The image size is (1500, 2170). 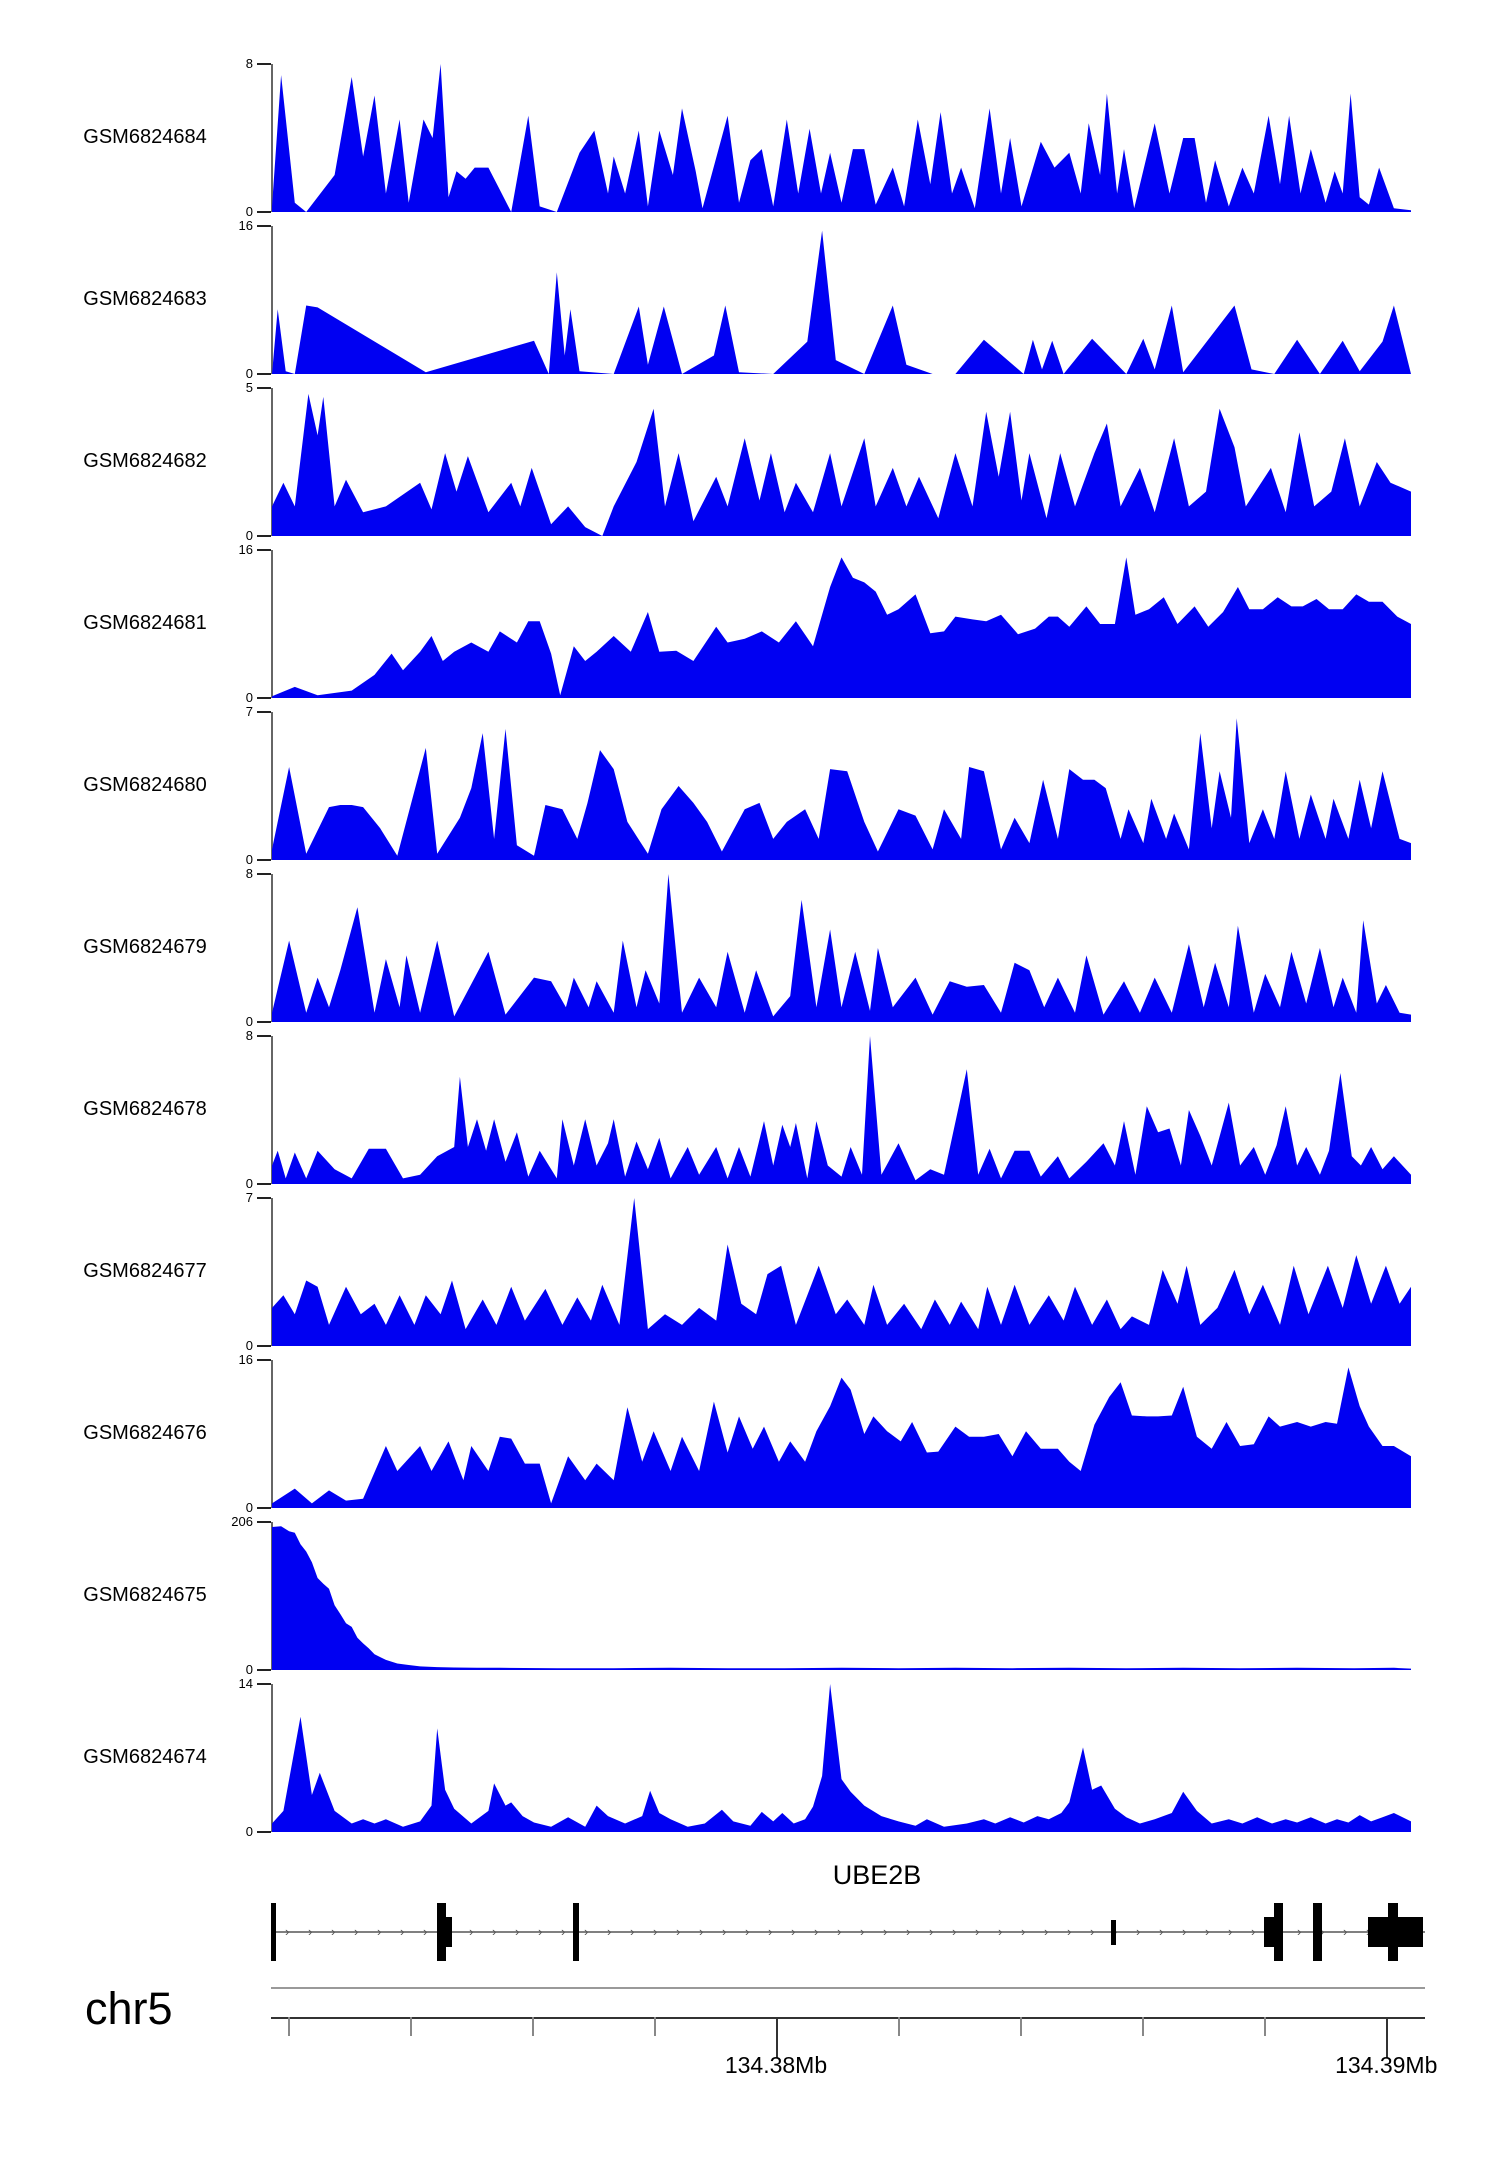 I want to click on chromosome-label: chr5, so click(x=129, y=2008).